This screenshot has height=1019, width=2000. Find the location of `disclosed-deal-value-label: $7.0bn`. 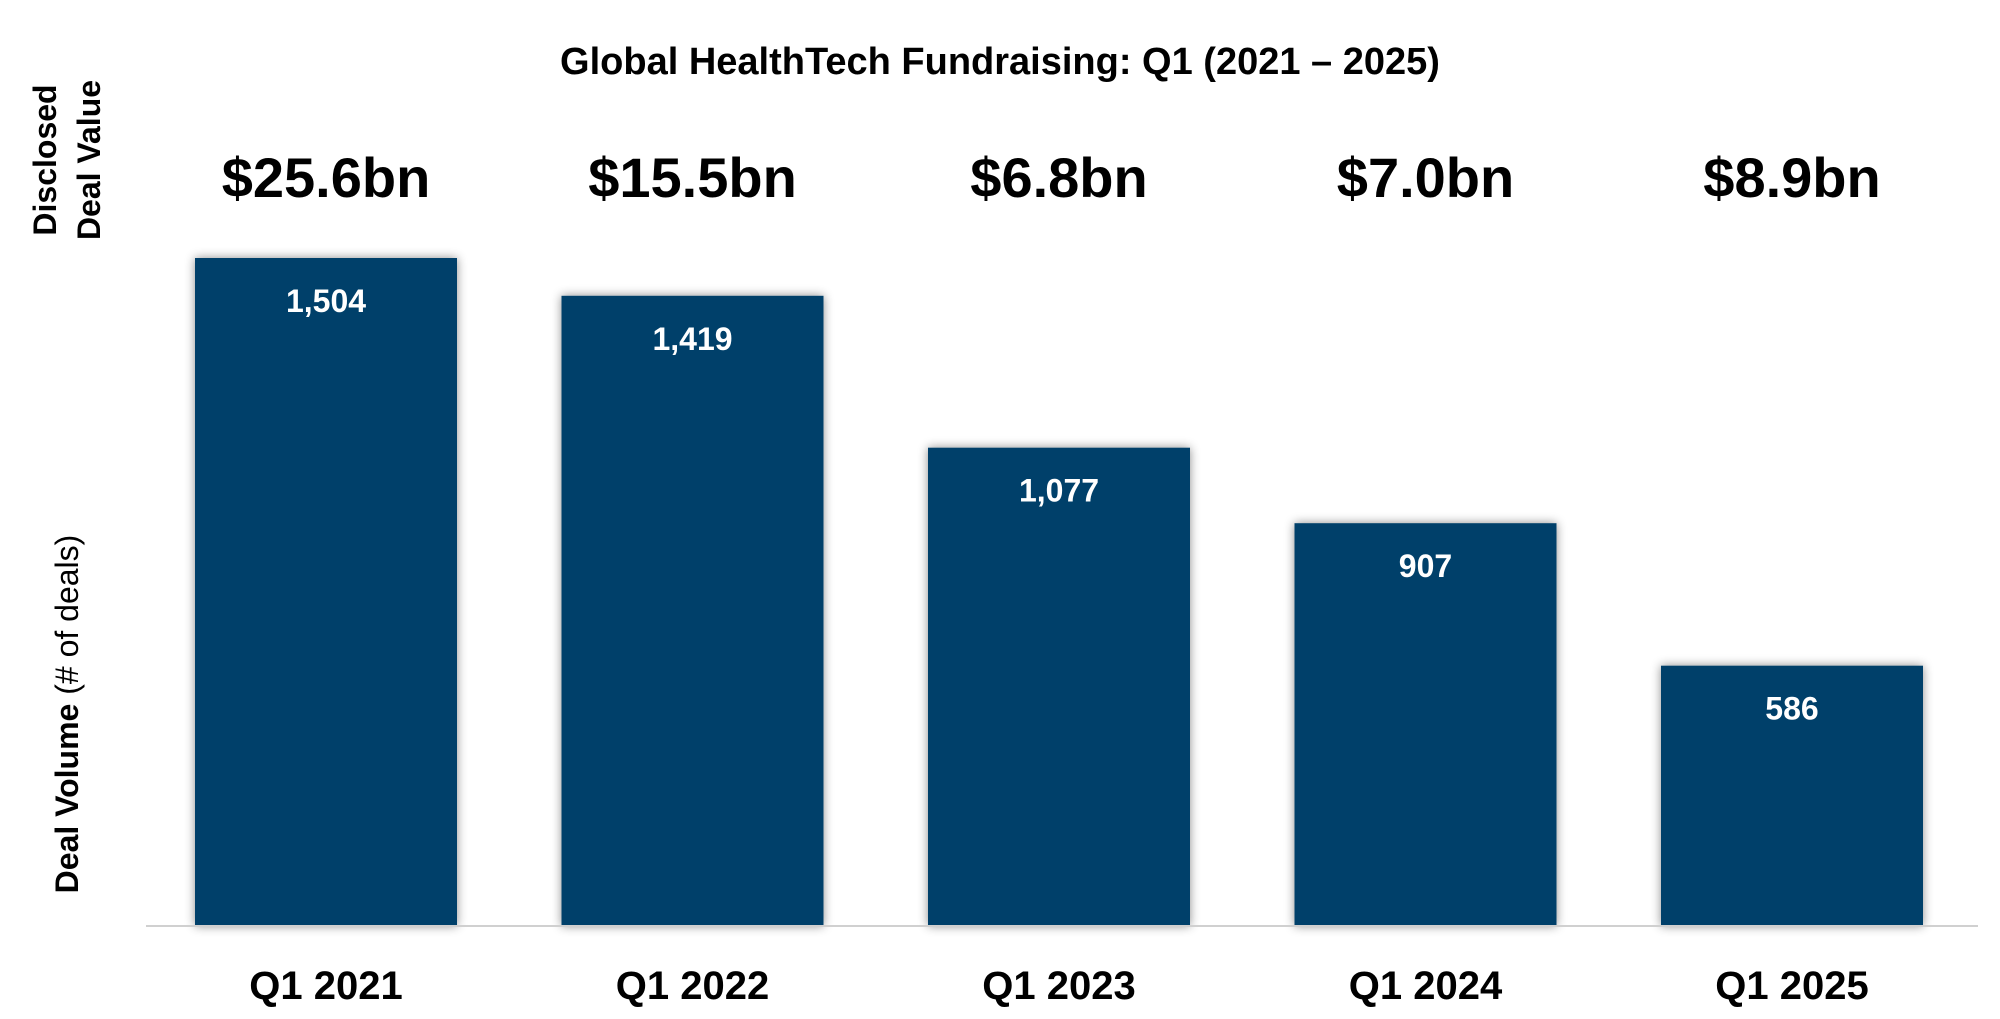

disclosed-deal-value-label: $7.0bn is located at coordinates (1425, 177).